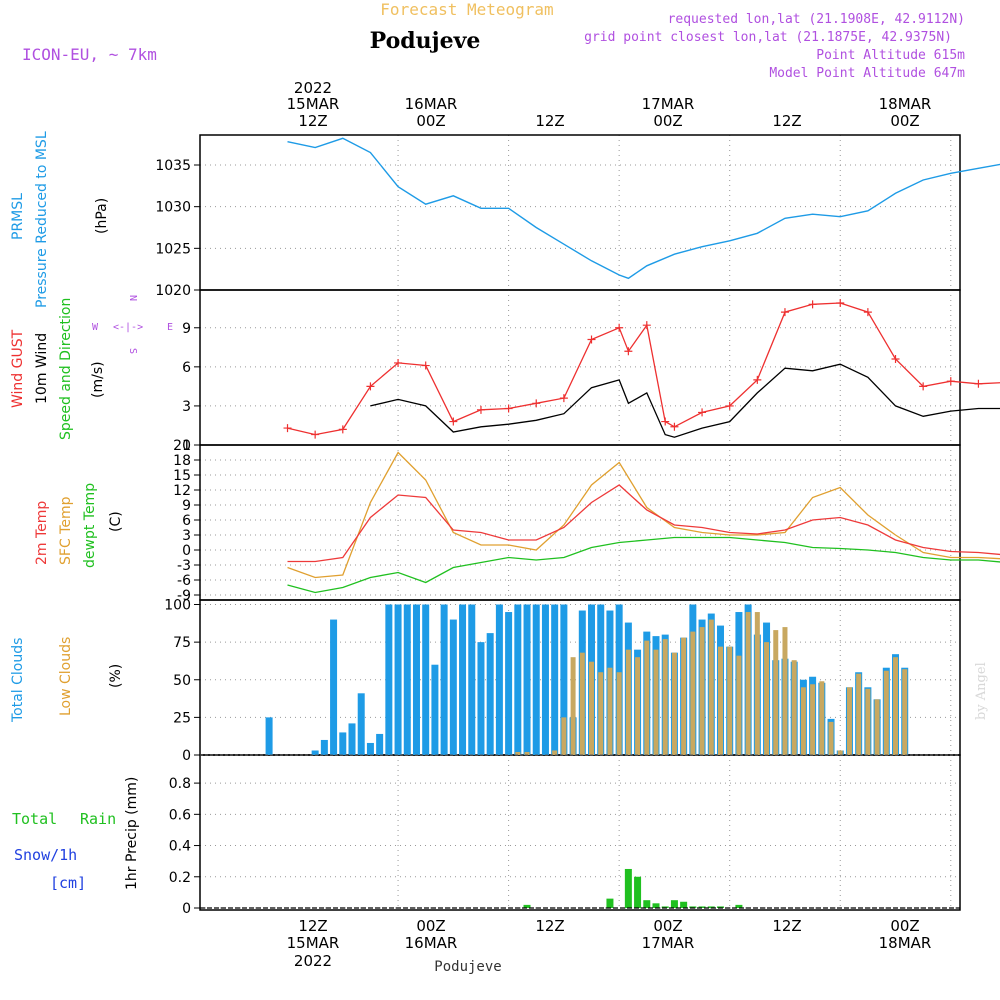  I want to click on temp-tick-label: 0, so click(186, 551).